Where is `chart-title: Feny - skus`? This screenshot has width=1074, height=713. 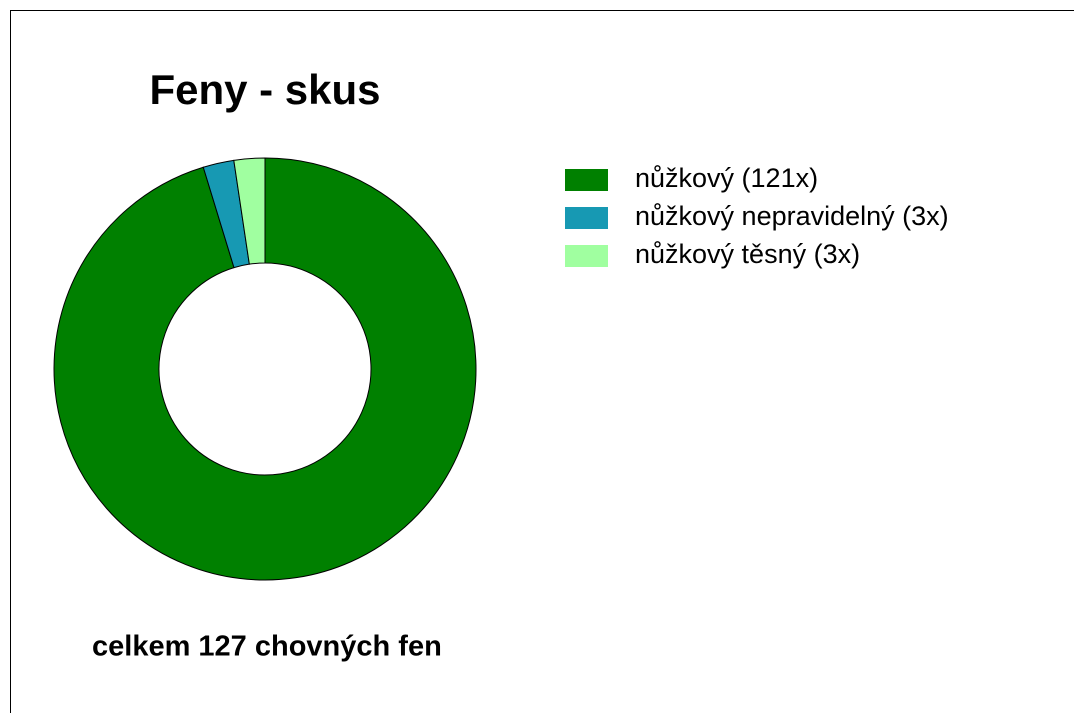
chart-title: Feny - skus is located at coordinates (264, 89).